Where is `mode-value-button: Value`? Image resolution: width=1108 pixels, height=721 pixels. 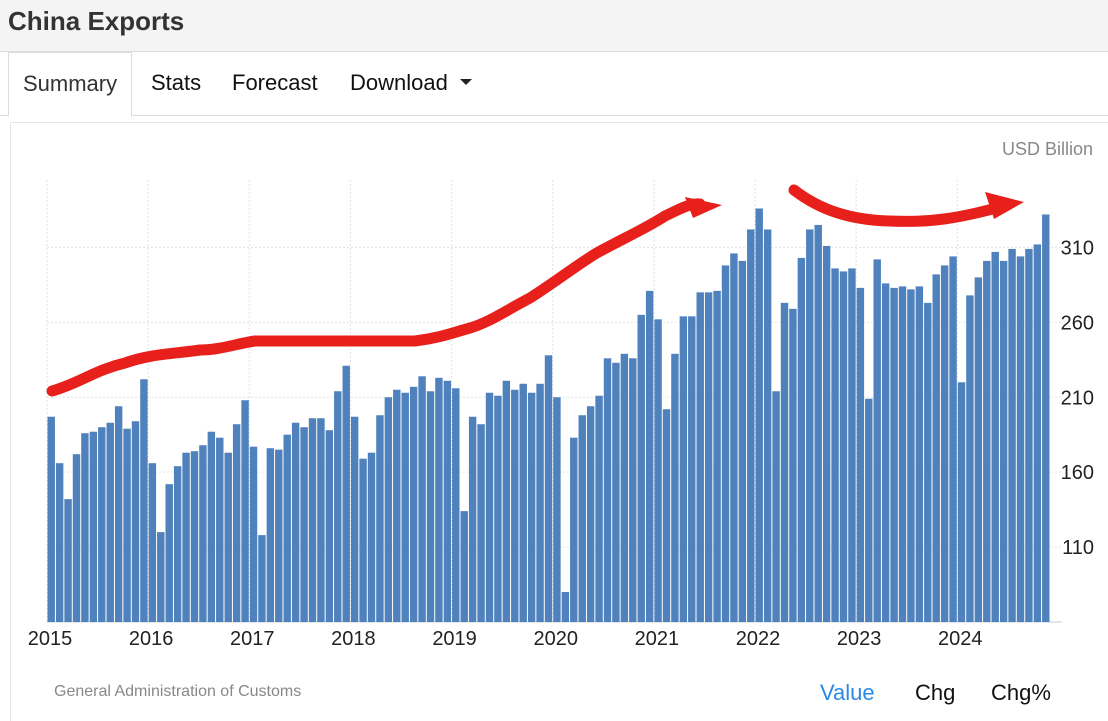
mode-value-button: Value is located at coordinates (847, 692).